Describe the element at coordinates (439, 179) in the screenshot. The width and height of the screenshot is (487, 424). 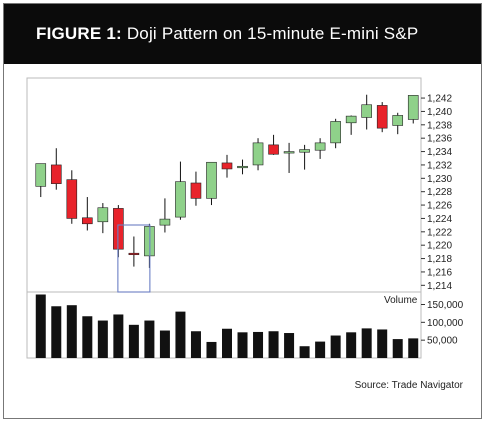
I see `price-tick-label: 1,230` at that location.